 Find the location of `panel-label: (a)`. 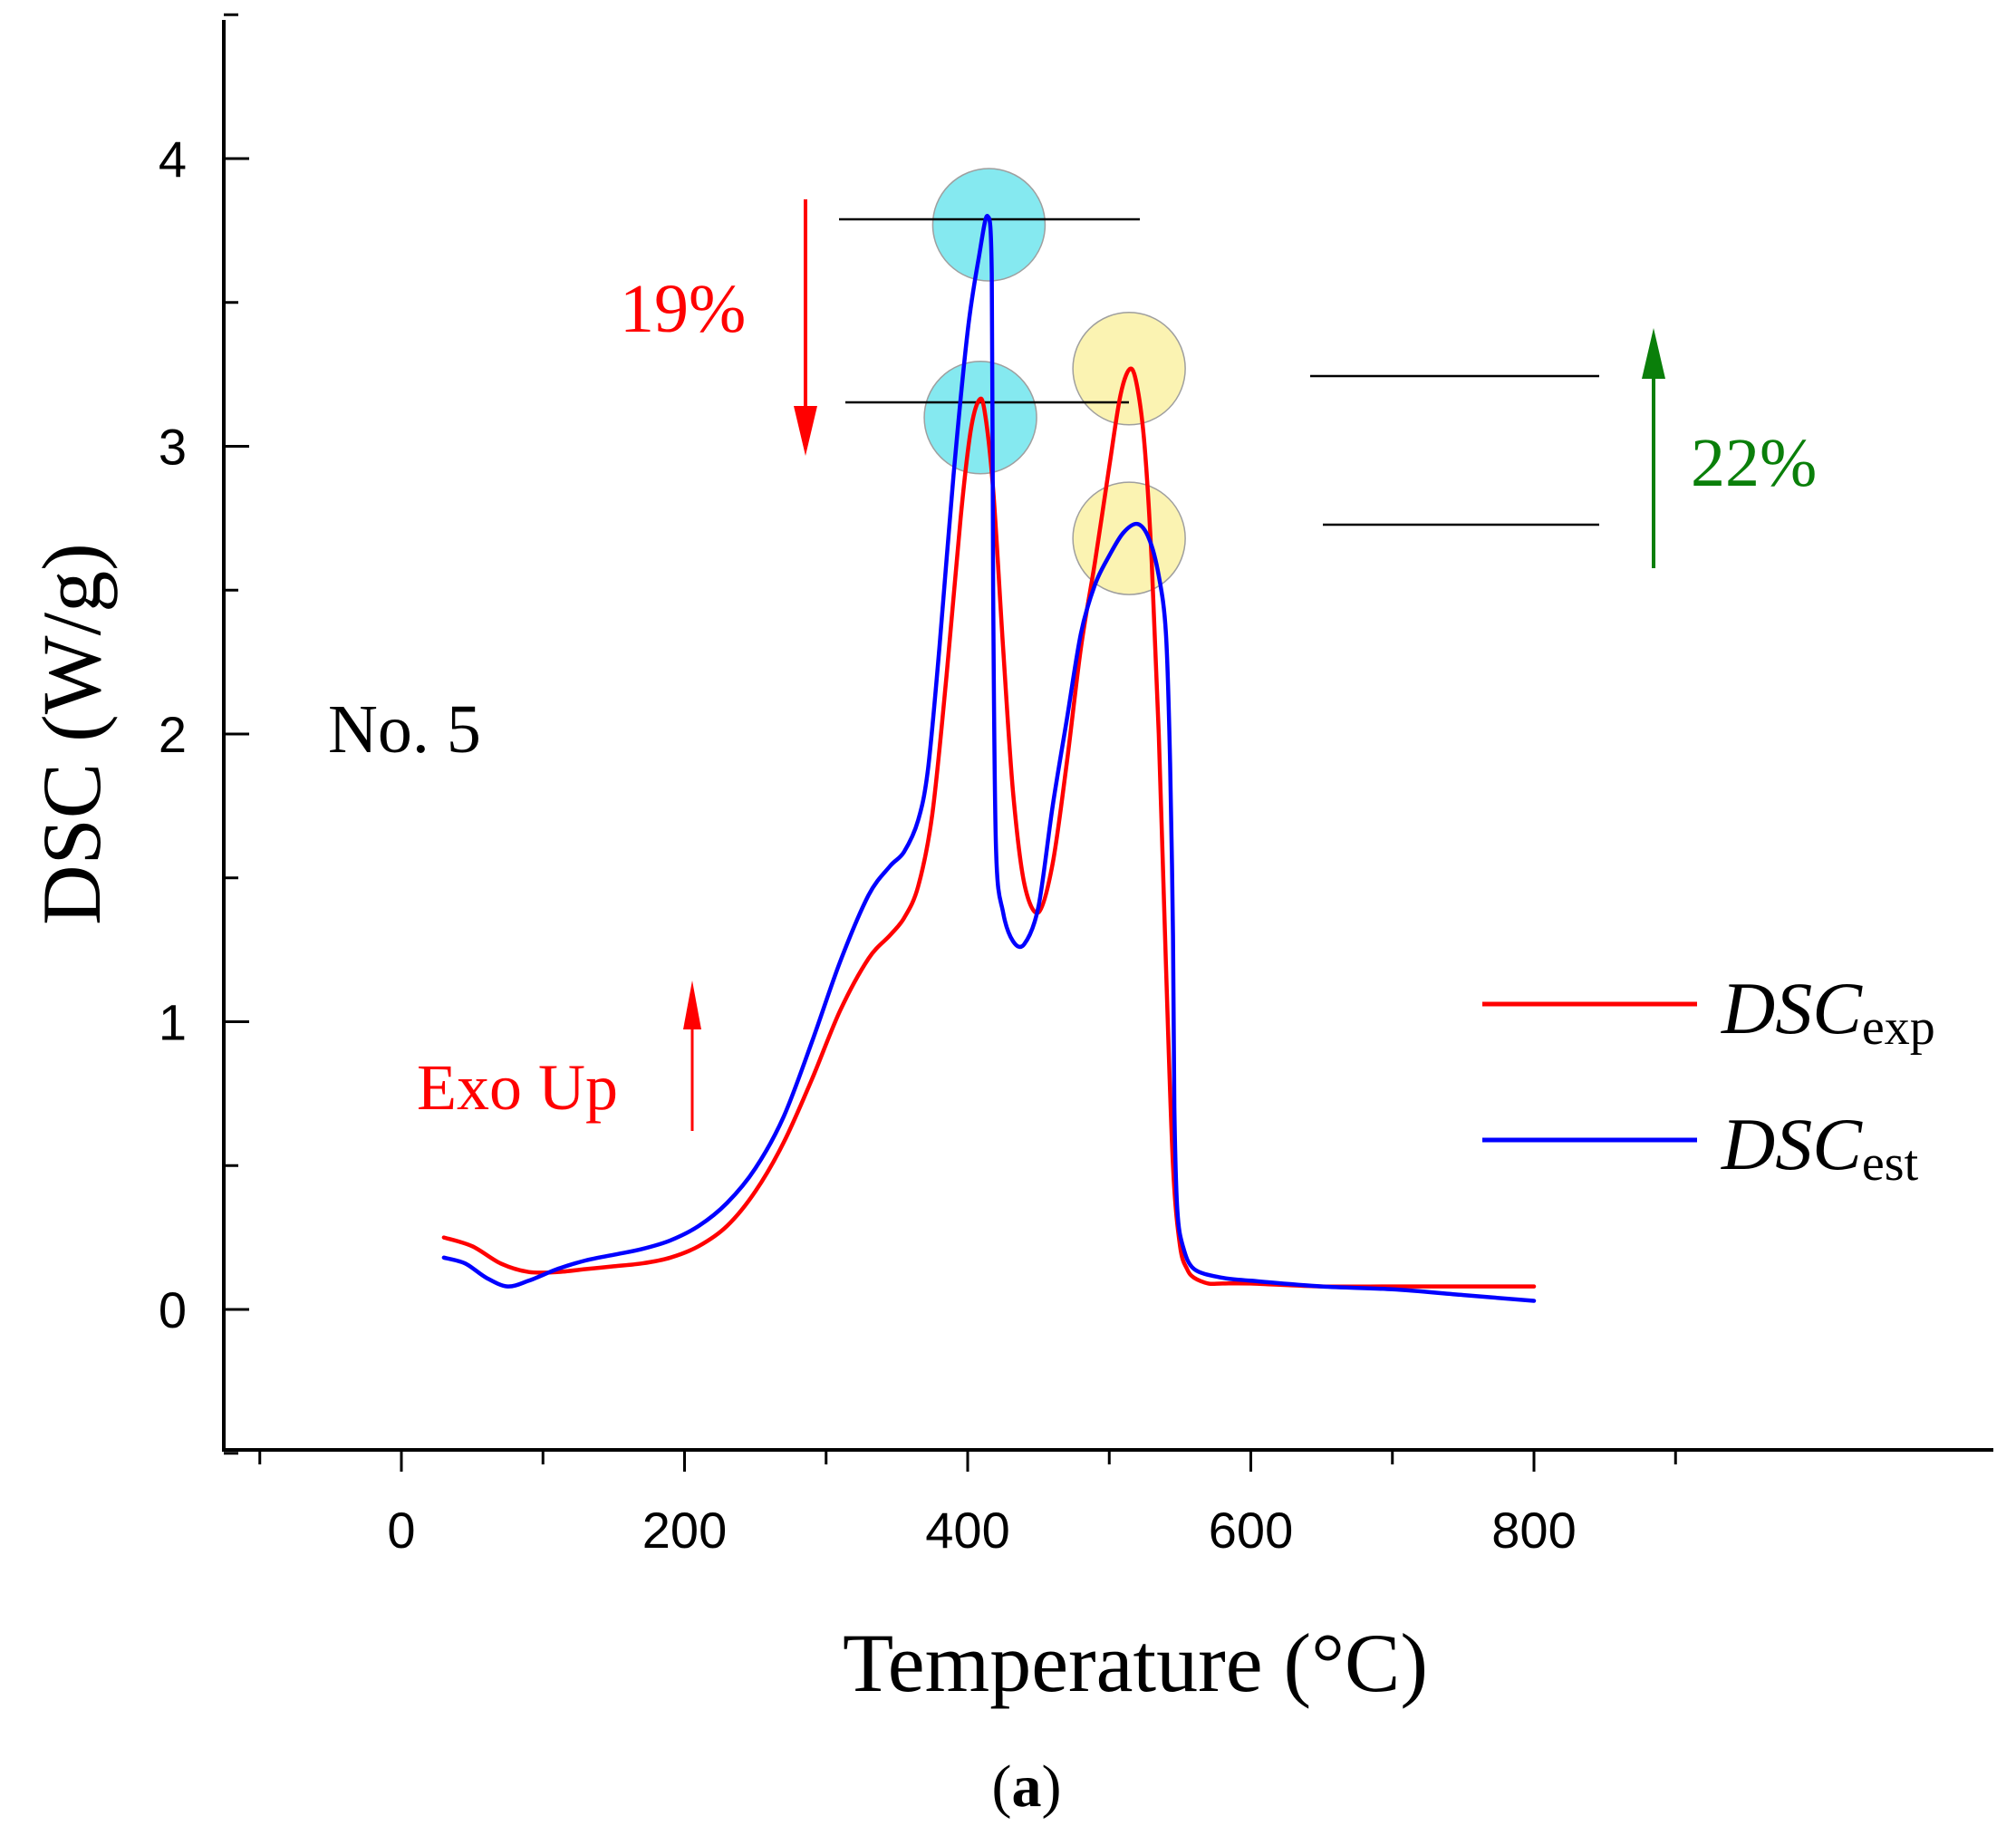

panel-label: (a) is located at coordinates (1027, 1786).